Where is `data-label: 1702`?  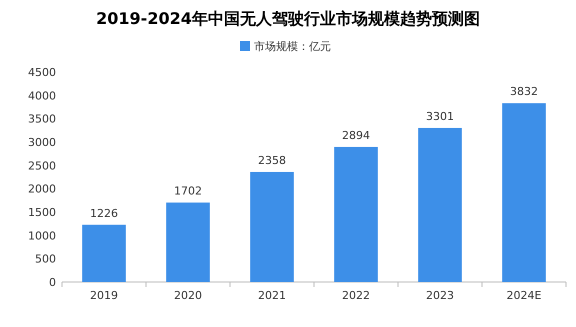
data-label: 1702 is located at coordinates (188, 191).